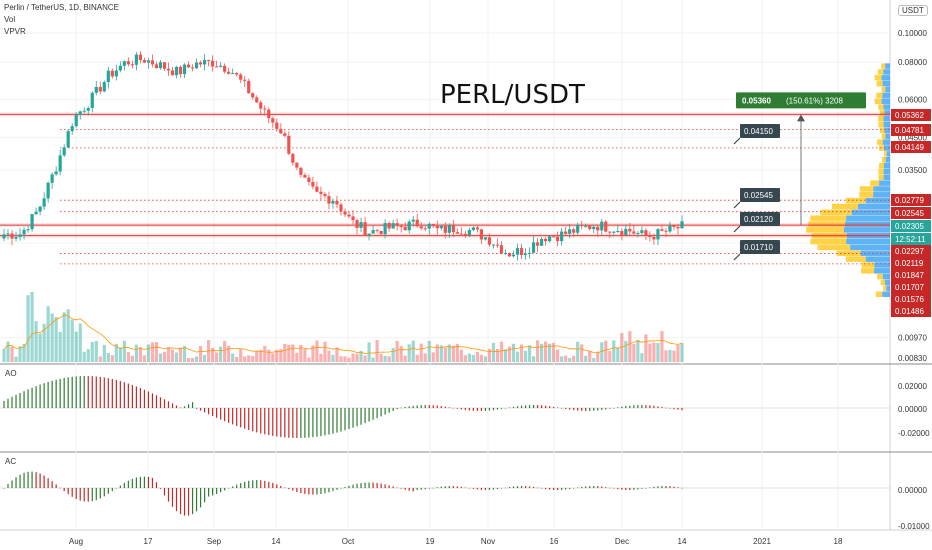 The height and width of the screenshot is (550, 932). Describe the element at coordinates (914, 433) in the screenshot. I see `ao-tick-label: -0.02000` at that location.